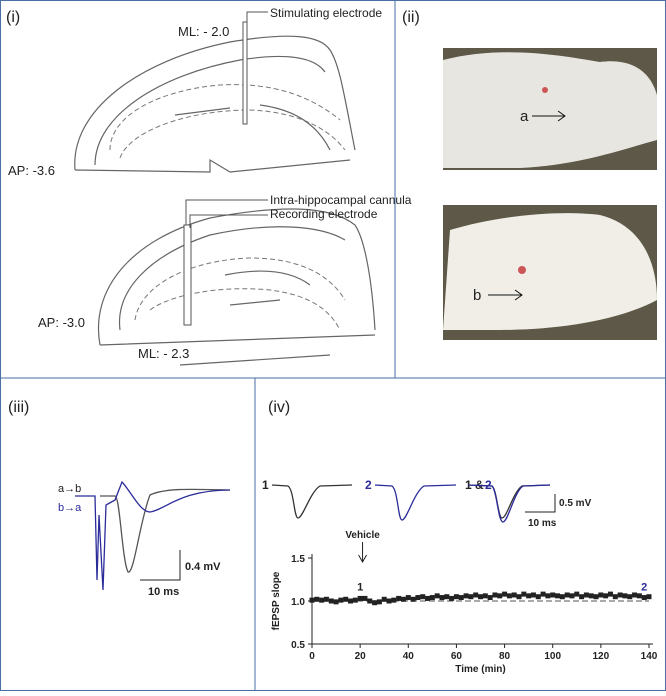  I want to click on y-tick-label: 0.5, so click(298, 645).